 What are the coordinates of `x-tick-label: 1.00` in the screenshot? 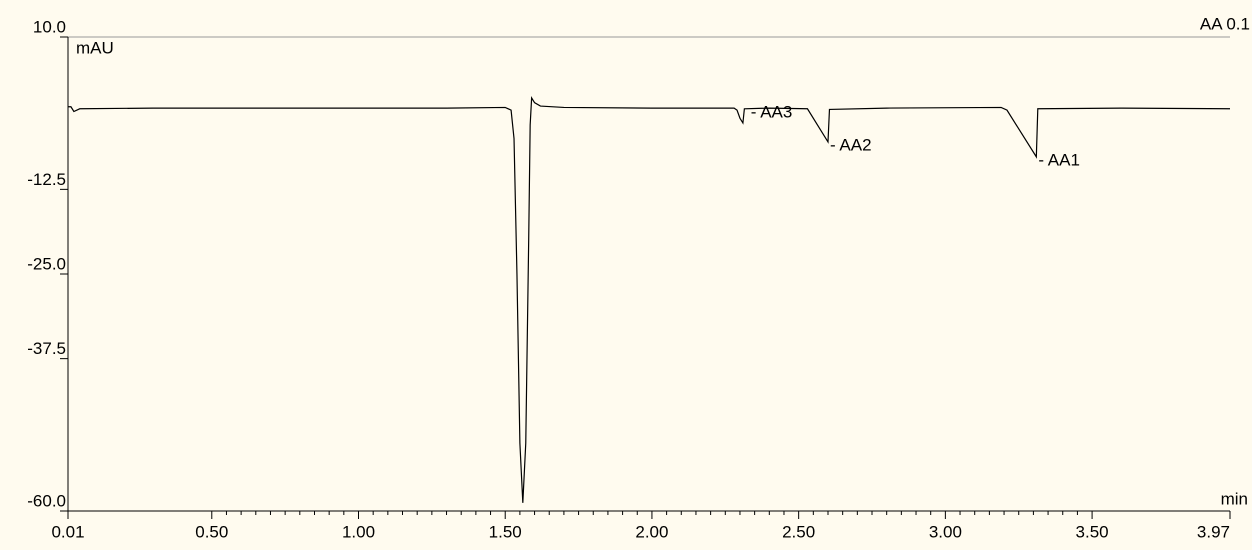 It's located at (358, 531).